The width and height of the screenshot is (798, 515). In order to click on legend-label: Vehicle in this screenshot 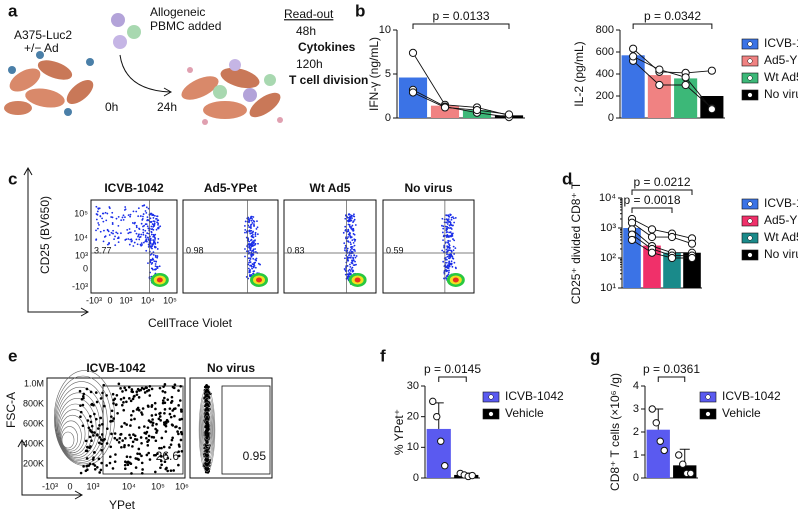, I will do `click(741, 413)`.